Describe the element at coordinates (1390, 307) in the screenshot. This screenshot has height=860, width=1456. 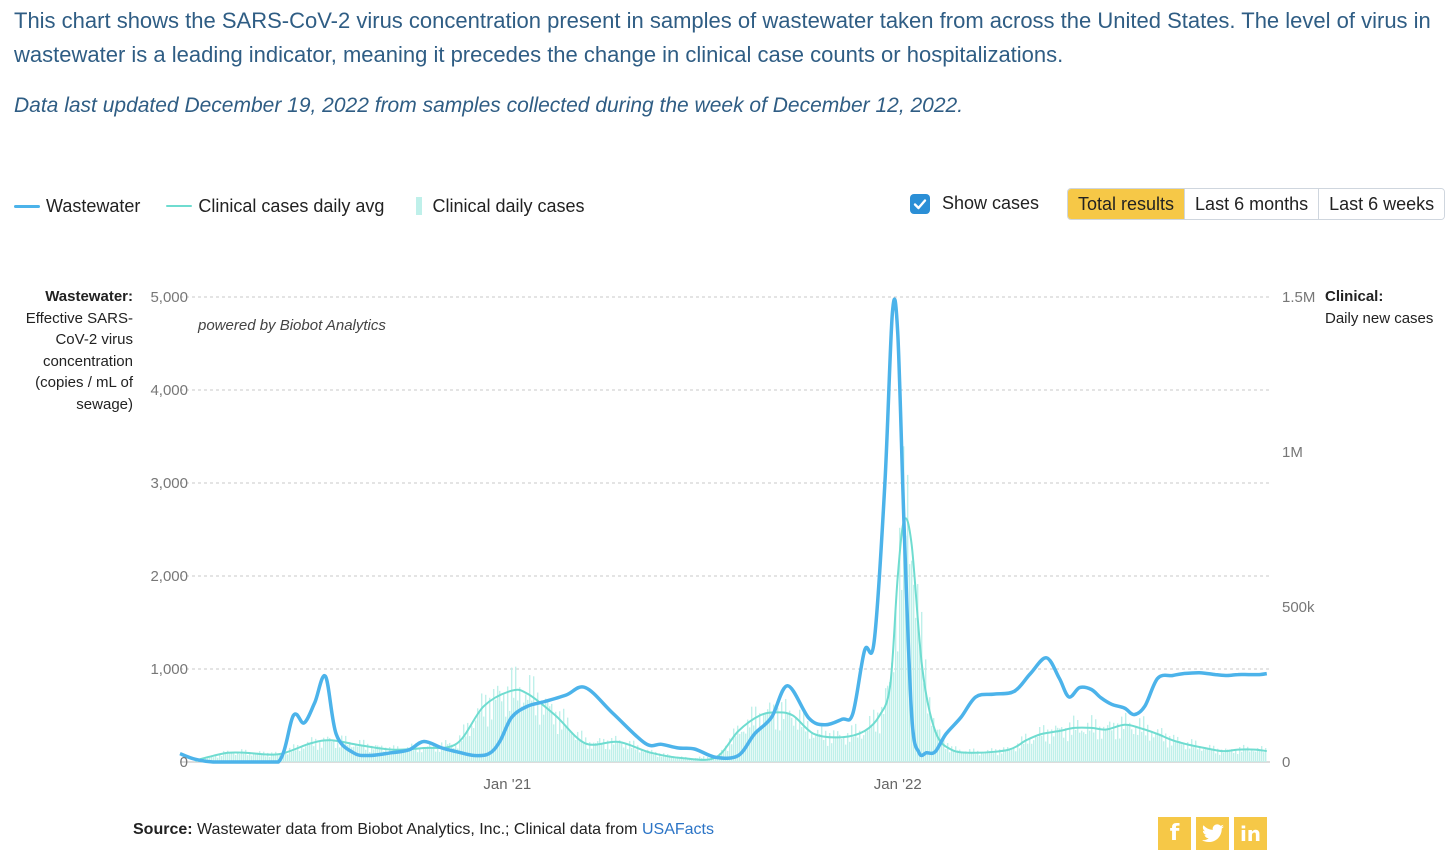
I see `right-axis-title: Clinical: Daily new cases` at that location.